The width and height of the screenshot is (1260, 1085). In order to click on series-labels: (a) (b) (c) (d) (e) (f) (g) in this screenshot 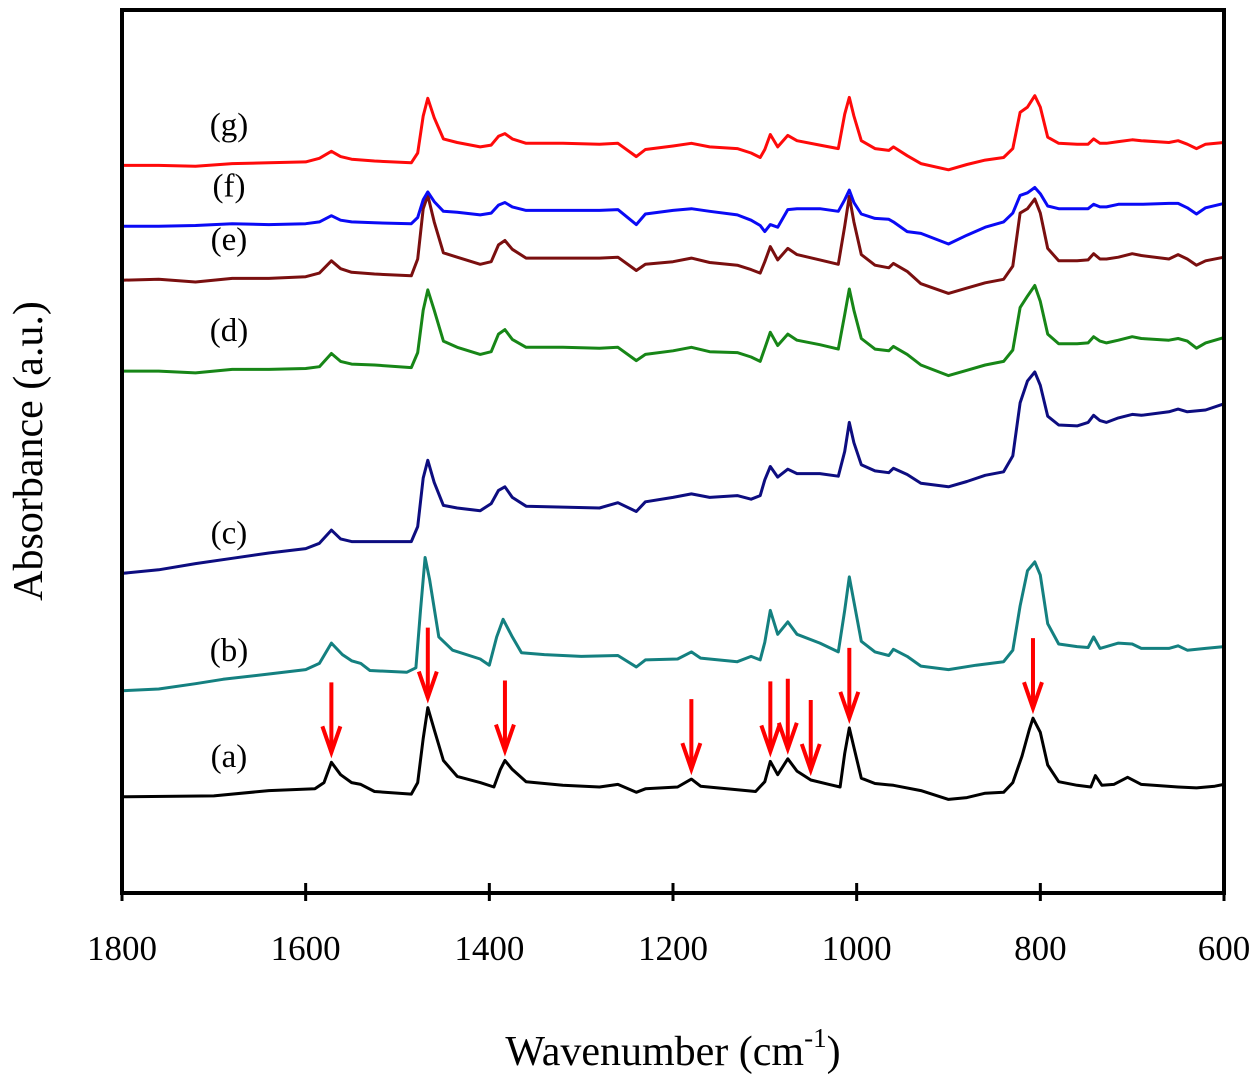, I will do `click(229, 440)`.